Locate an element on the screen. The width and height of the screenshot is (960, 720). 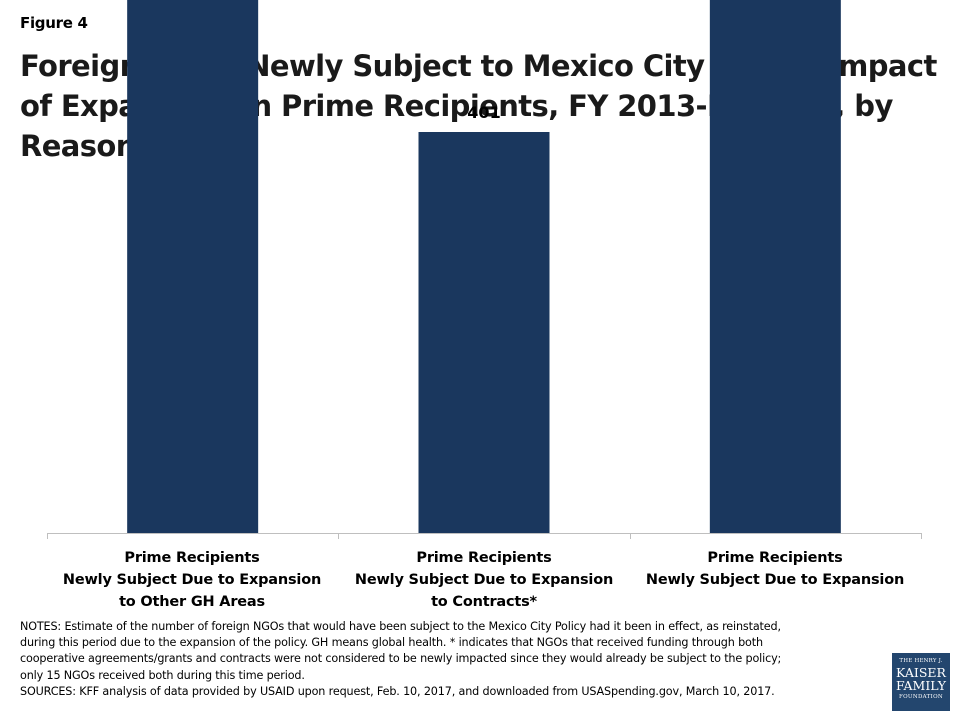
category-label-1-line-1: Newly Subject Due to Expansion is located at coordinates (484, 580).